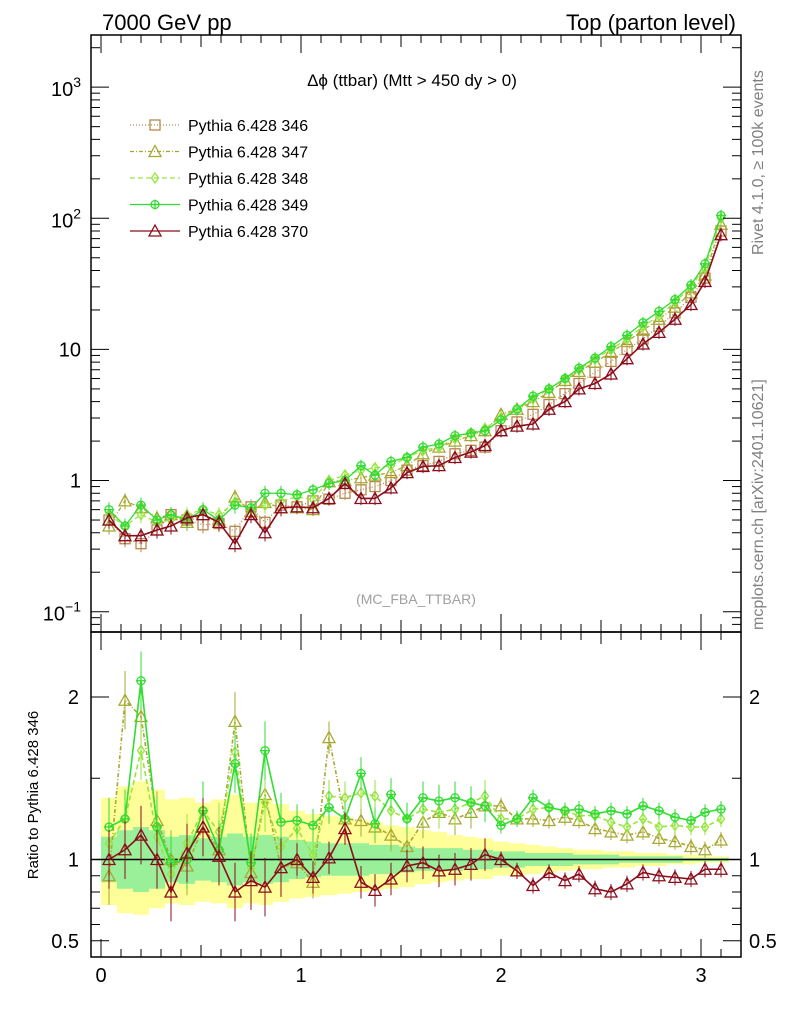  Describe the element at coordinates (651, 22) in the screenshot. I see `header-right: Top (parton level)` at that location.